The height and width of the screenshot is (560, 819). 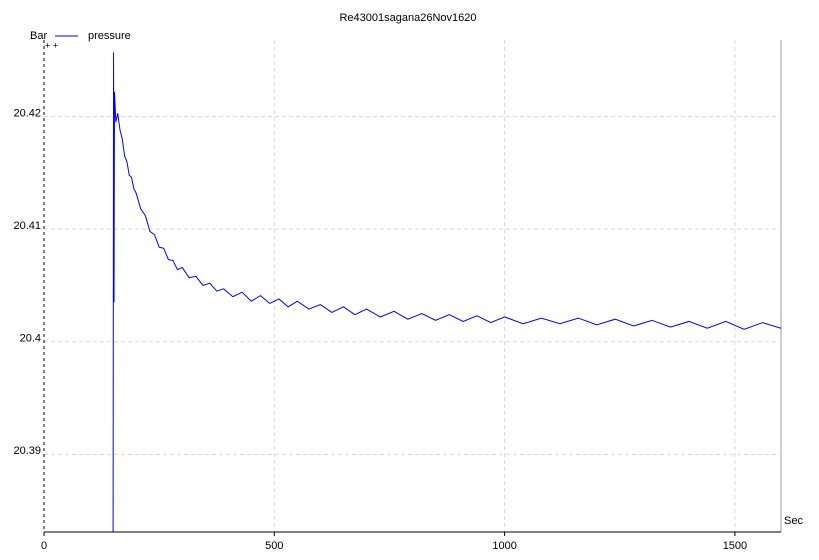 What do you see at coordinates (735, 546) in the screenshot?
I see `x-tick-label: 1500` at bounding box center [735, 546].